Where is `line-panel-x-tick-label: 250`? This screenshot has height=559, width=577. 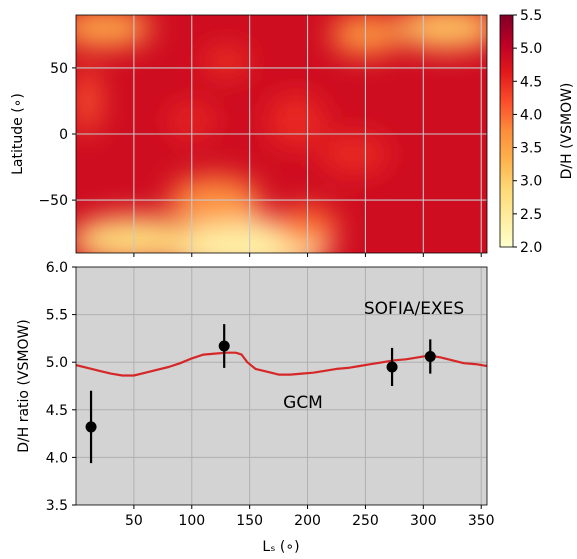 line-panel-x-tick-label: 250 is located at coordinates (365, 521).